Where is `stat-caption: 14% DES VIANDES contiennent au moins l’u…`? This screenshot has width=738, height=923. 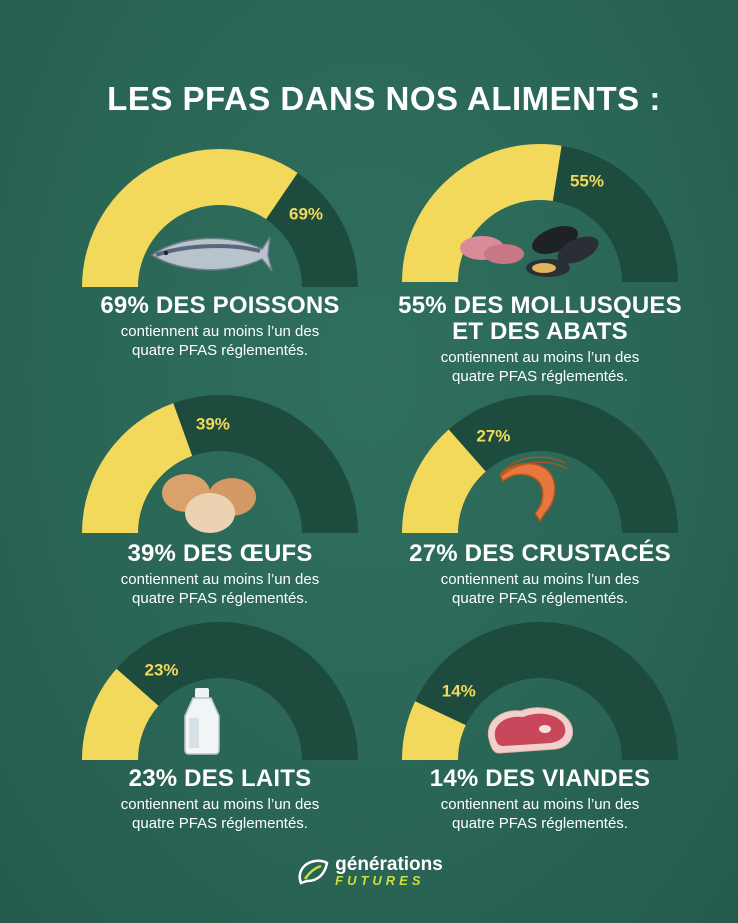
stat-caption: 14% DES VIANDES contiennent au moins l’u… is located at coordinates (540, 799).